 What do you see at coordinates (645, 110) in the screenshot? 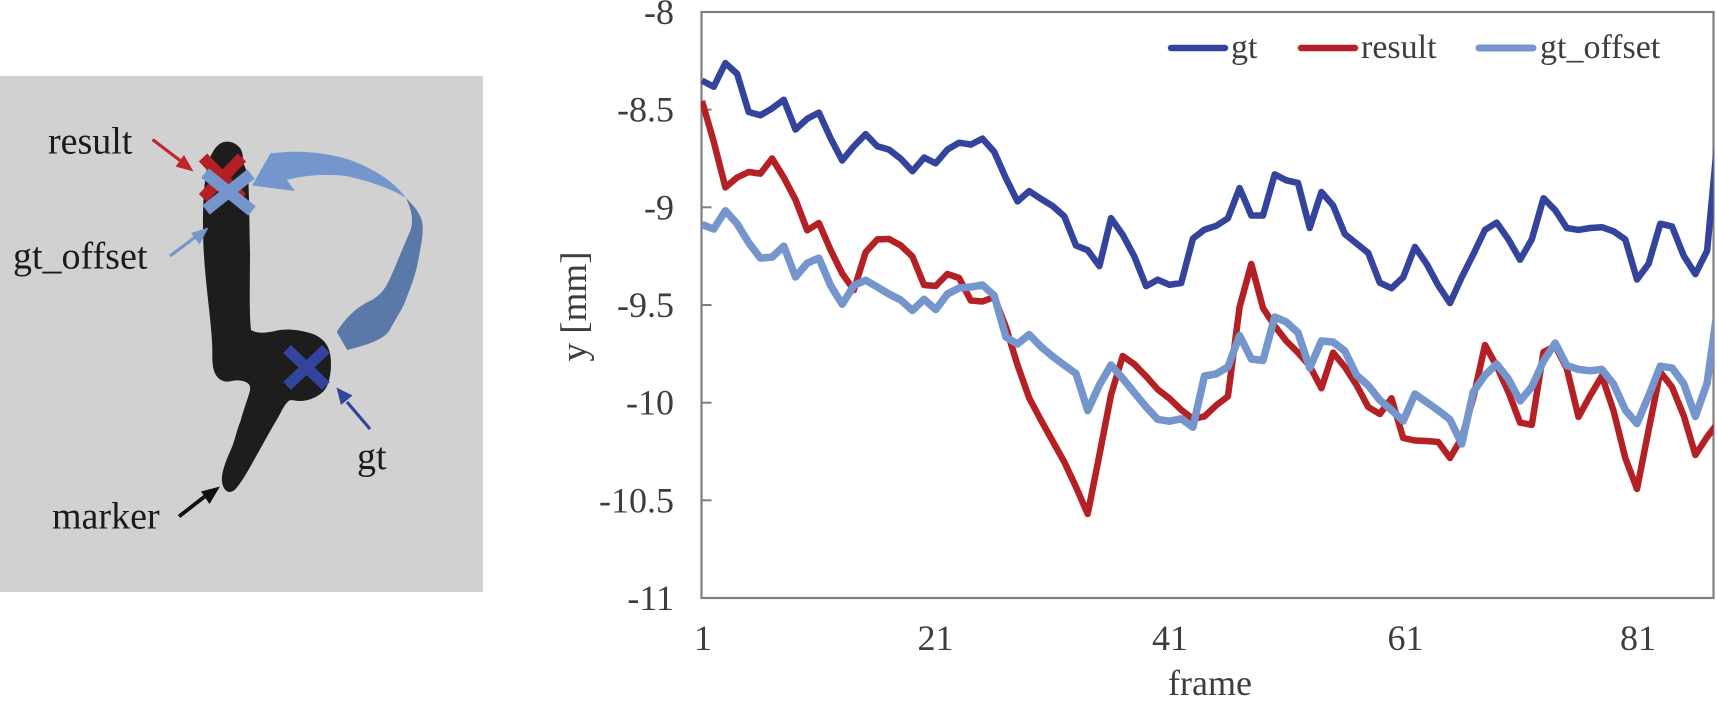
I see `svg-text: -8.5` at bounding box center [645, 110].